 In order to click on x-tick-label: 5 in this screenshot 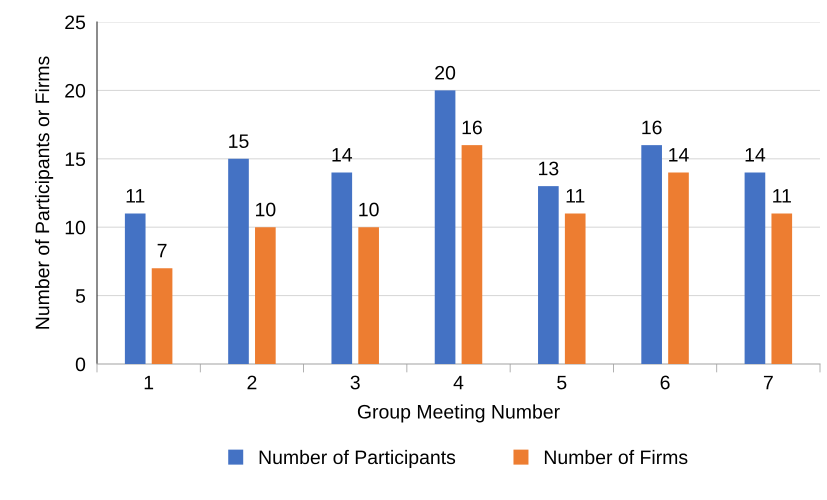, I will do `click(561, 383)`.